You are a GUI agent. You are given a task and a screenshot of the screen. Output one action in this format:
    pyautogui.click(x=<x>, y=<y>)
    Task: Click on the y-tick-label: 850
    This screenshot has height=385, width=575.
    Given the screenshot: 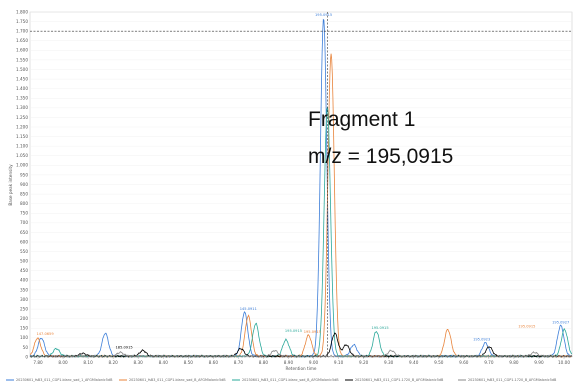 What is the action you would take?
    pyautogui.click(x=24, y=193)
    